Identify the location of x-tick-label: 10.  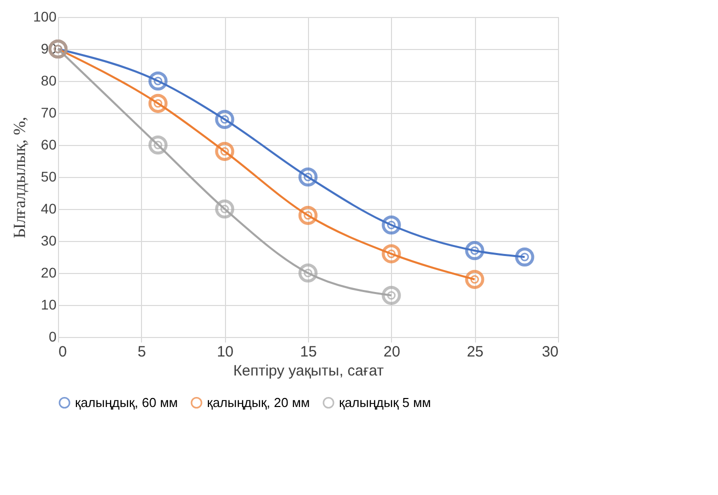
(225, 352).